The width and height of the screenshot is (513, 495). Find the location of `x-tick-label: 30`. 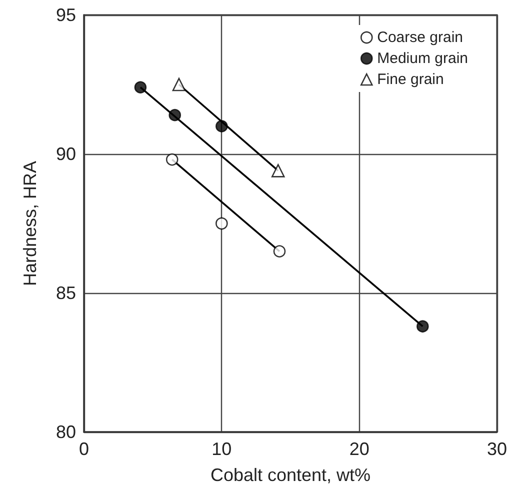

x-tick-label: 30 is located at coordinates (497, 449).